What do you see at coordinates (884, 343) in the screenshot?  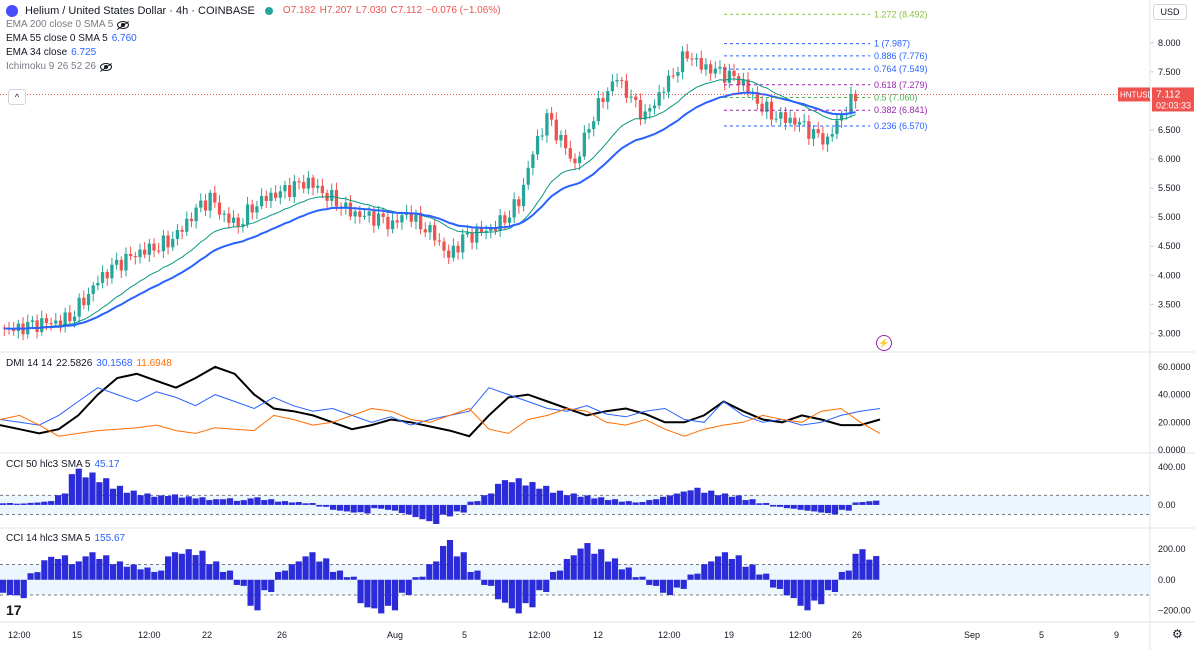 I see `lightning-icon: ⚡` at bounding box center [884, 343].